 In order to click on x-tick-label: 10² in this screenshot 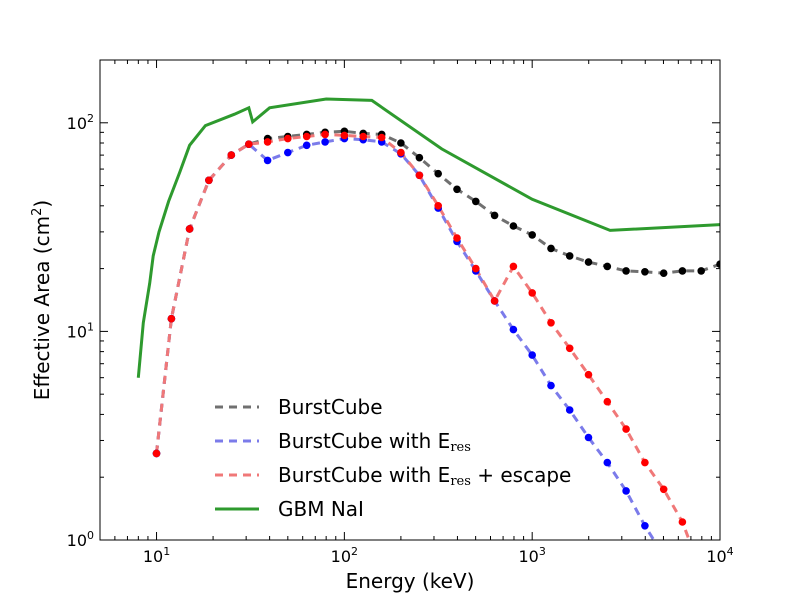, I will do `click(344, 555)`.